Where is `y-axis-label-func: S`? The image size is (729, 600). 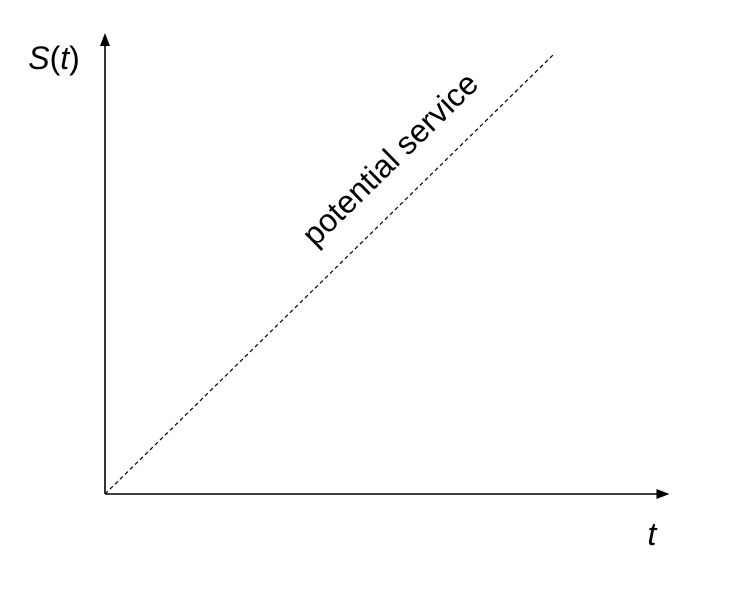
y-axis-label-func: S is located at coordinates (38, 58).